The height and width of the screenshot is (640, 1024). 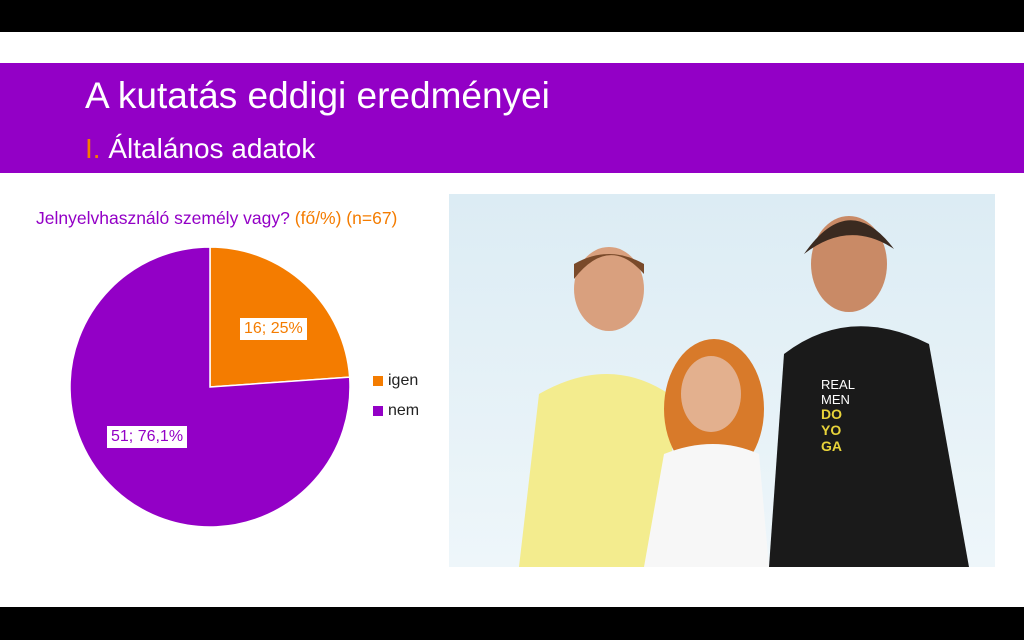 I want to click on svg-text: MEN, so click(x=835, y=399).